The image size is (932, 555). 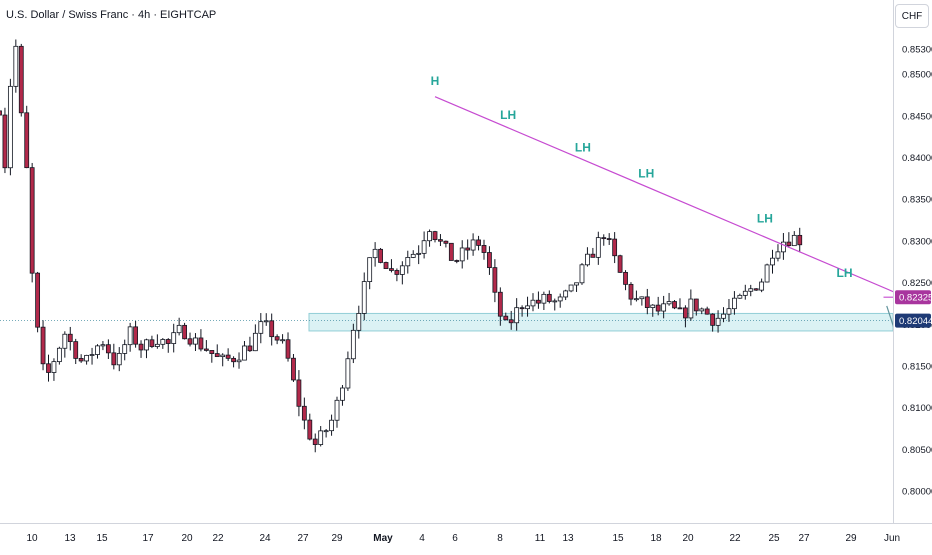 I want to click on x-tick-label: 11, so click(x=540, y=538).